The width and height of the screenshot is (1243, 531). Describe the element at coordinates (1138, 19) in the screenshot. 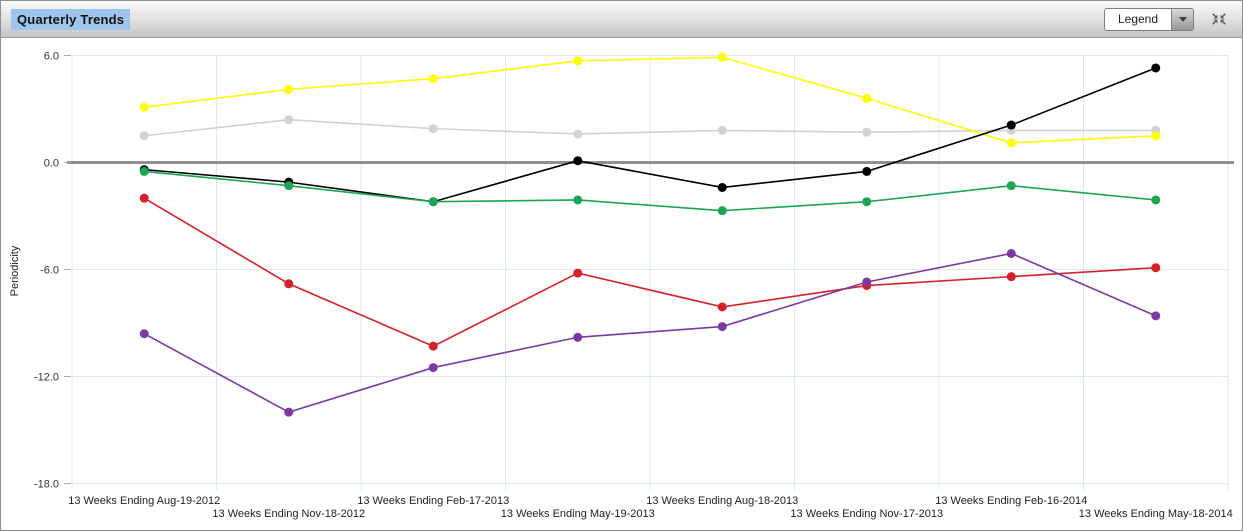

I see `legend-dropdown-value: Legend` at that location.